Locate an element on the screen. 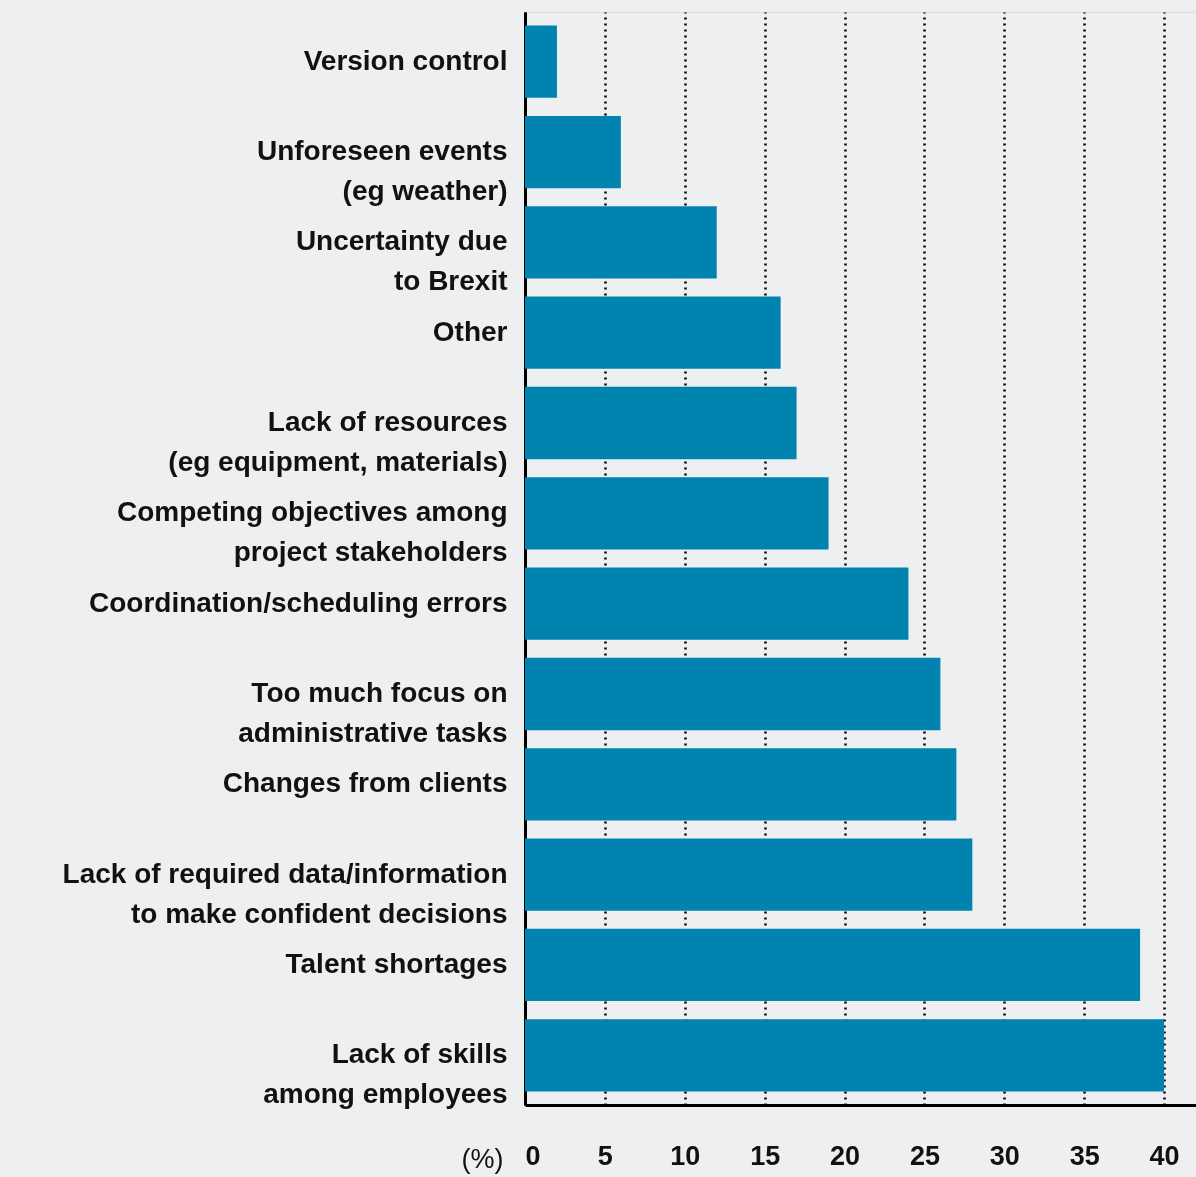 Image resolution: width=1196 pixels, height=1177 pixels. y-tick-label: Other is located at coordinates (470, 331).